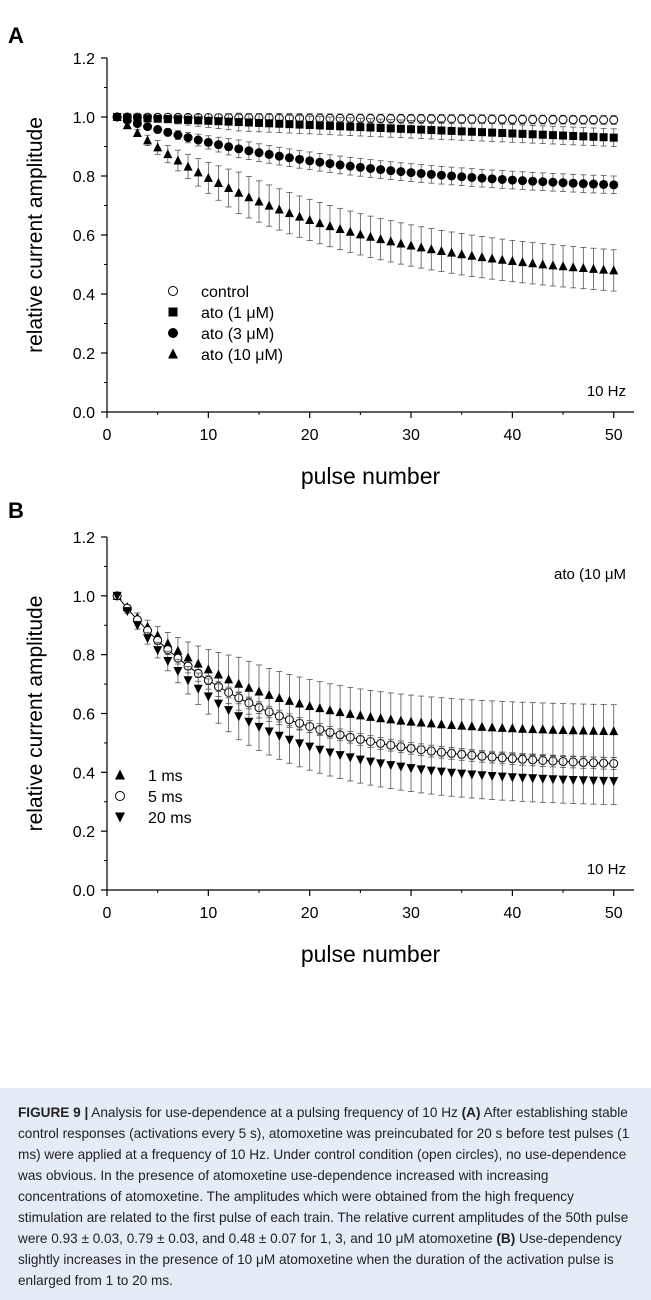  I want to click on x-tick-label: 50, so click(614, 913).